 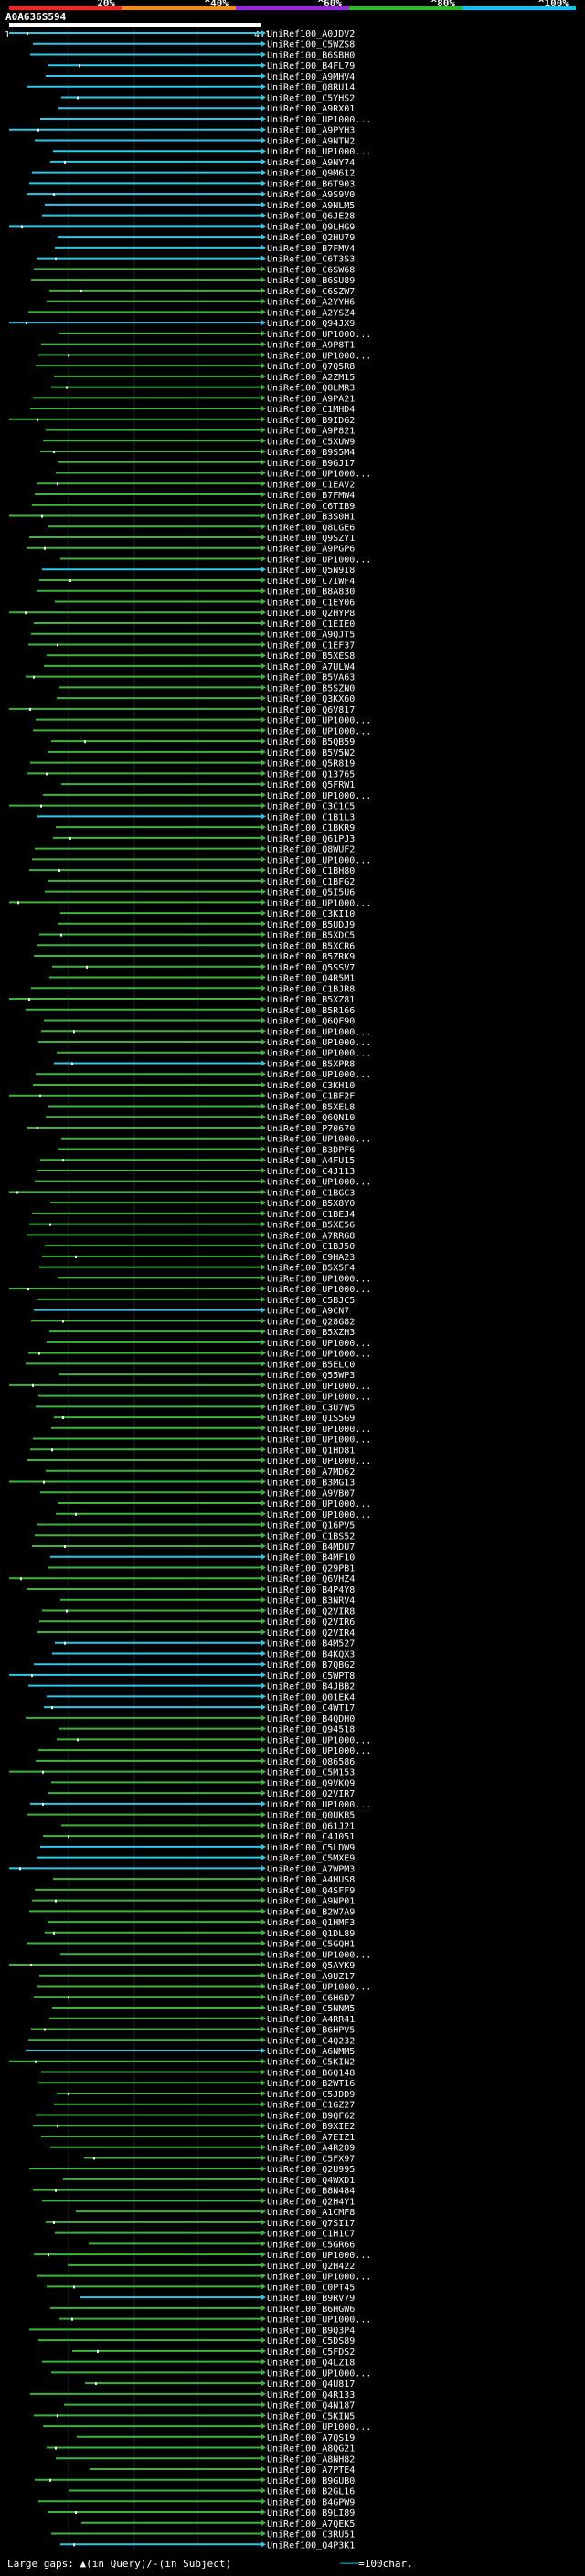 I want to click on hit-label: UniRef100_B6HPV5, so click(x=311, y=2031).